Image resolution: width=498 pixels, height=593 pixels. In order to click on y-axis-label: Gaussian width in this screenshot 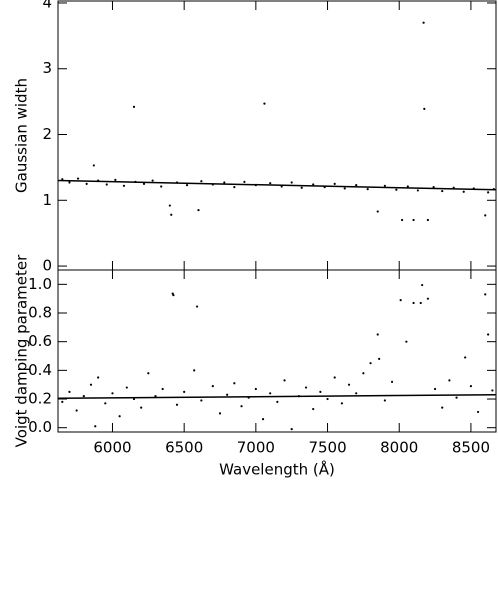, I will do `click(22, 135)`.